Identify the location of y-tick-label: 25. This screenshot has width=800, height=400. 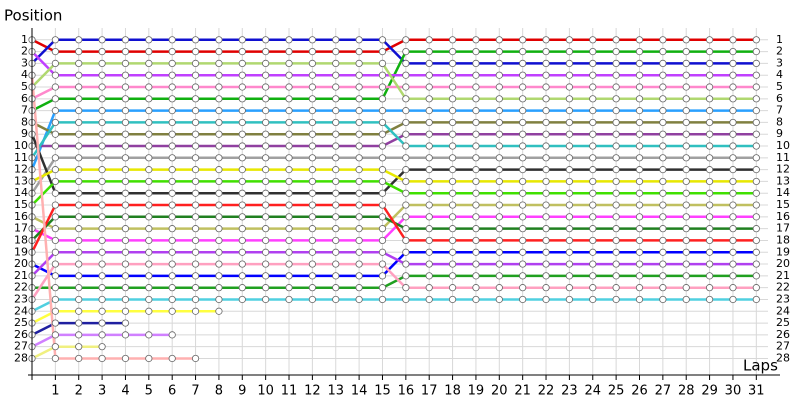
(21, 322).